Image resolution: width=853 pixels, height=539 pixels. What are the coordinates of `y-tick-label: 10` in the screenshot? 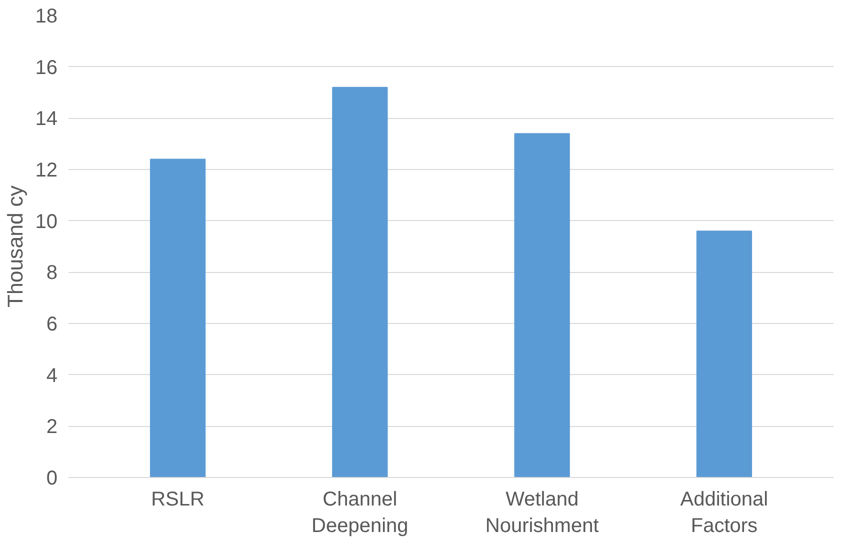 It's located at (46, 221).